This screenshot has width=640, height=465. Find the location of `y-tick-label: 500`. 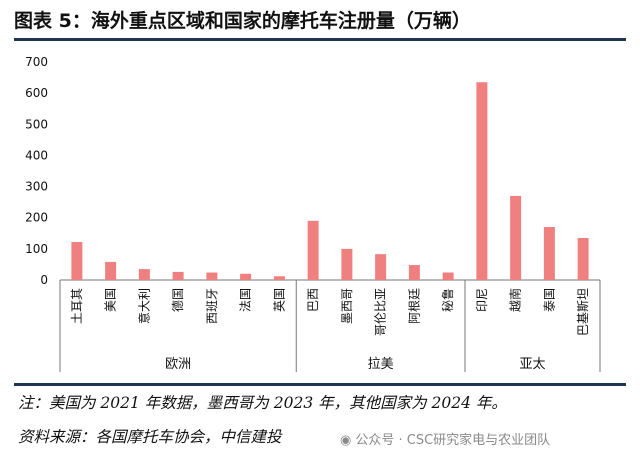

y-tick-label: 500 is located at coordinates (36, 124).